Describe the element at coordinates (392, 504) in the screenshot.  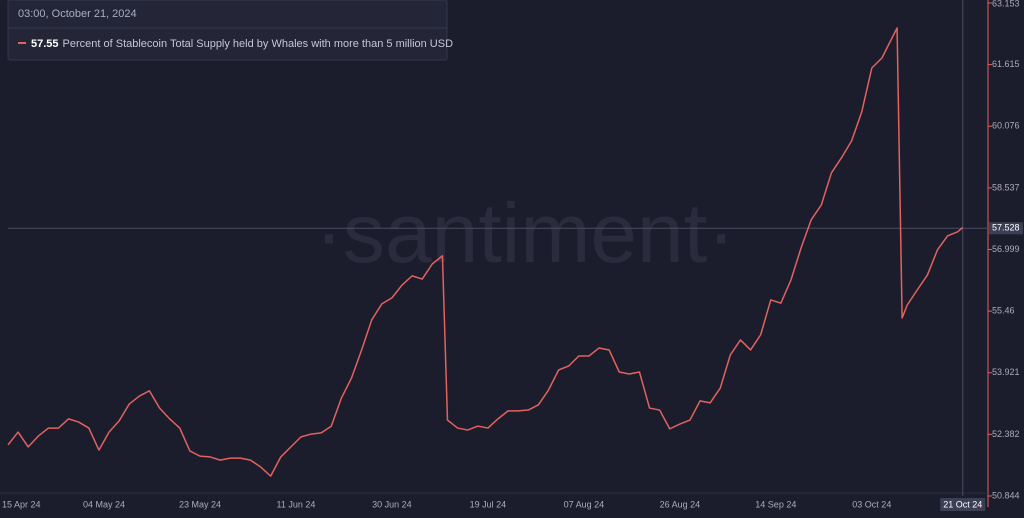
I see `x-tick-label: 30 Jun 24` at that location.